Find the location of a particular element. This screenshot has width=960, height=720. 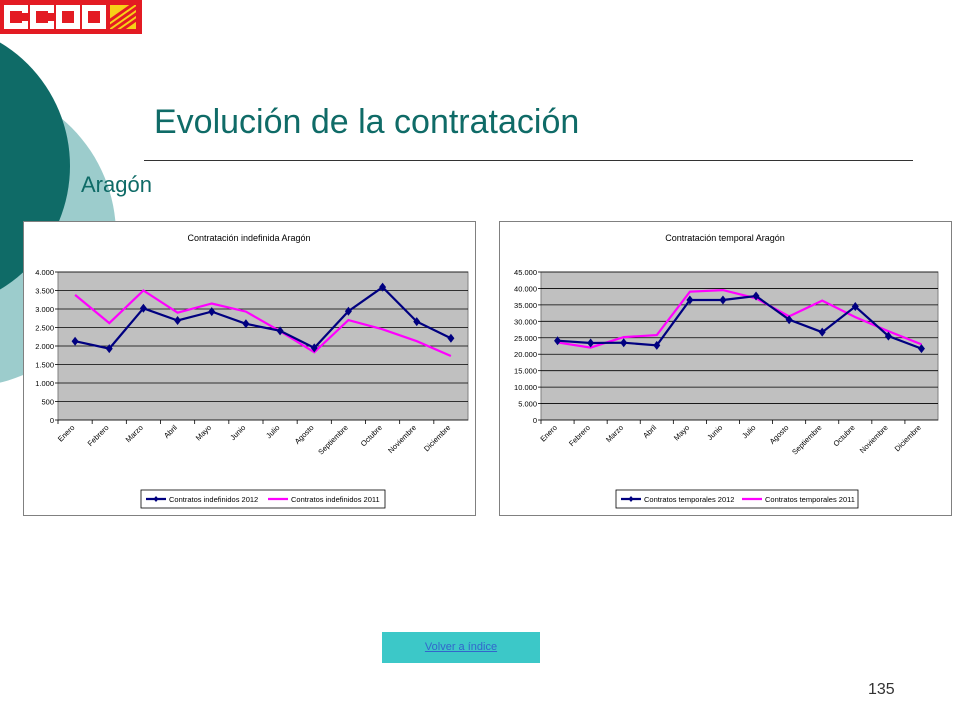

y-tick-label: 5.000 is located at coordinates (527, 404).